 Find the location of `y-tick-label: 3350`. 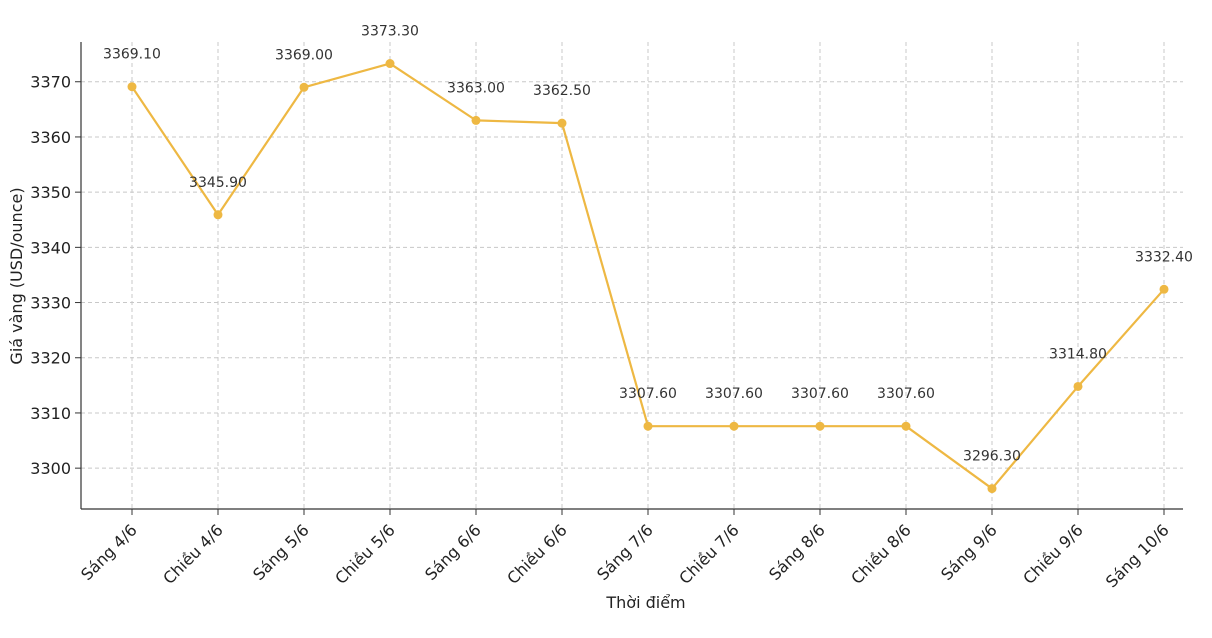

y-tick-label: 3350 is located at coordinates (50, 192).